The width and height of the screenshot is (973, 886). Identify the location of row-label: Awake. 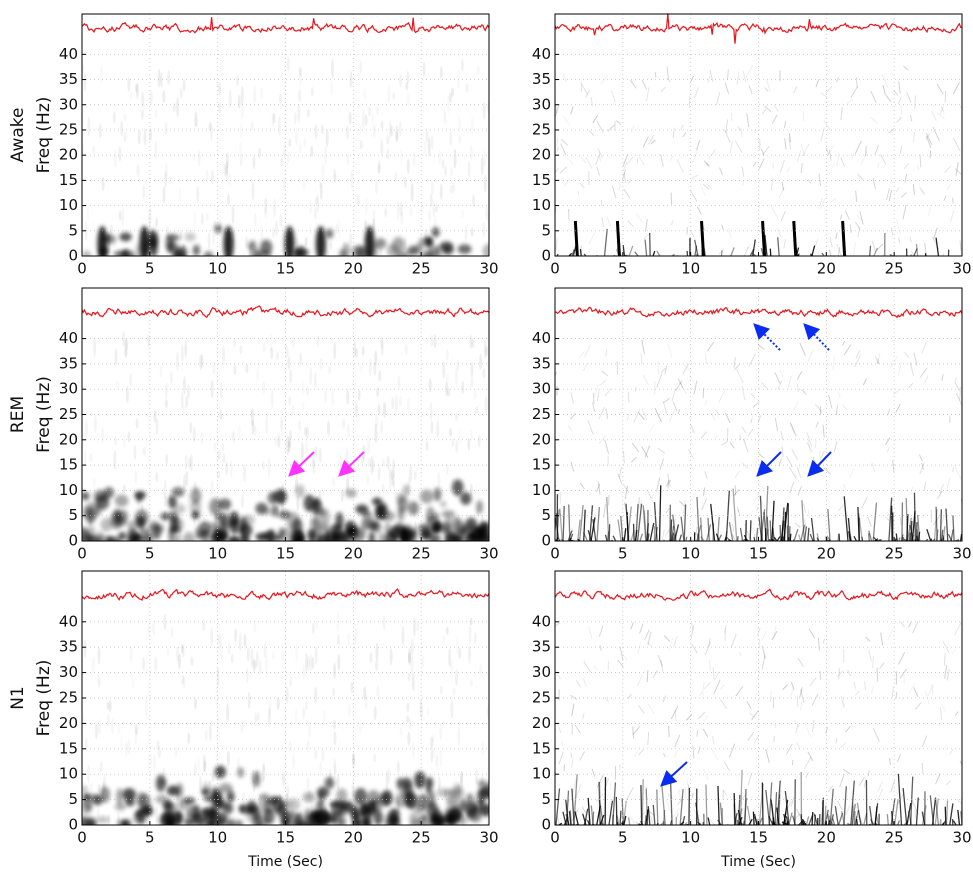
(18, 135).